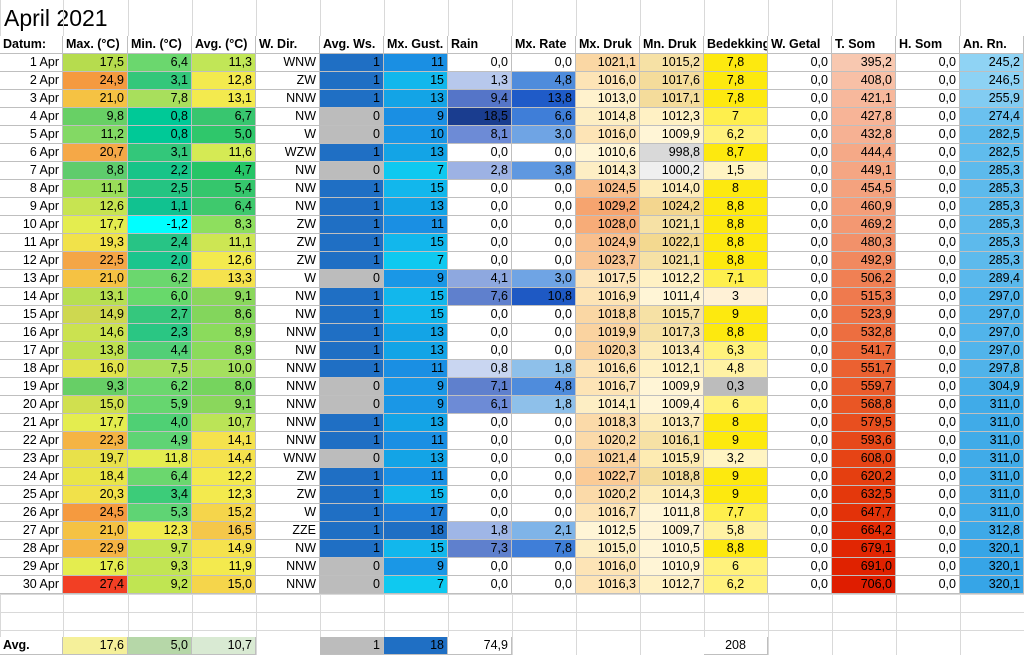  I want to click on cell-min-temp: 6,2, so click(160, 387).